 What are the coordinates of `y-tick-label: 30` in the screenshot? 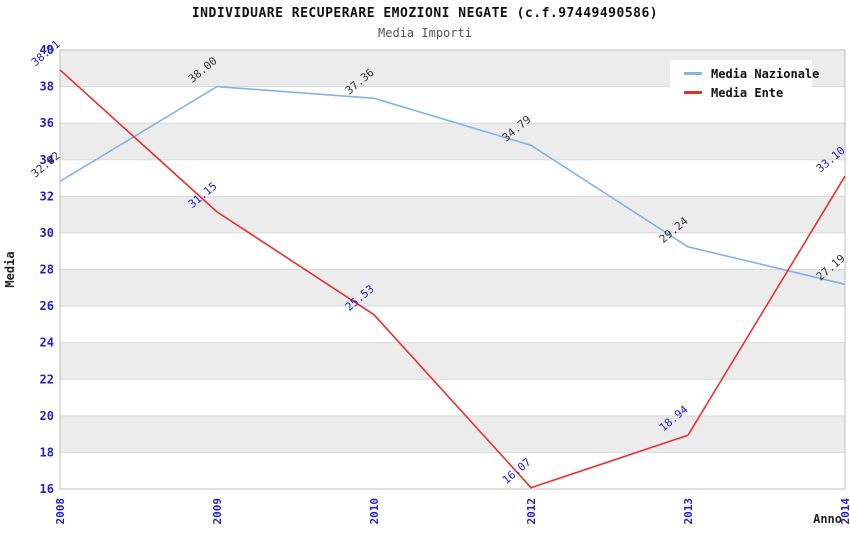 It's located at (47, 233).